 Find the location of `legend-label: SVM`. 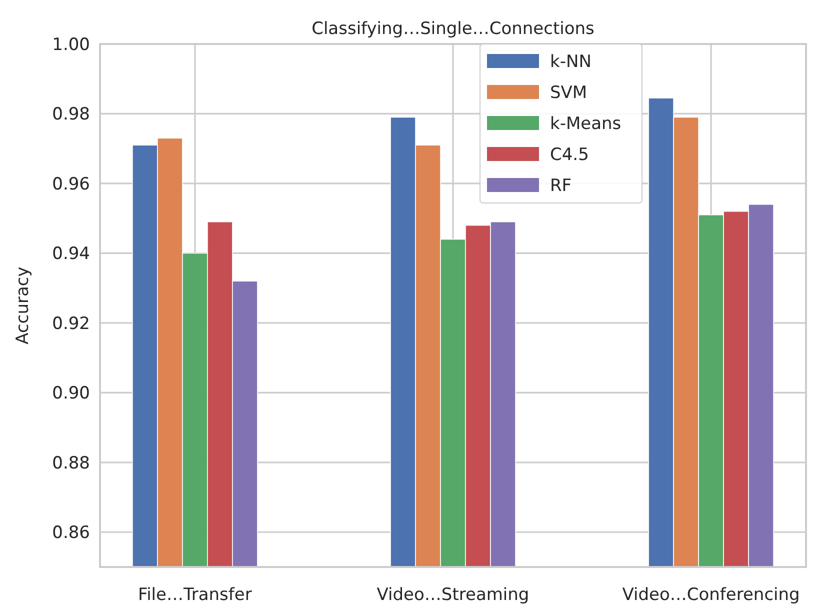

legend-label: SVM is located at coordinates (569, 92).